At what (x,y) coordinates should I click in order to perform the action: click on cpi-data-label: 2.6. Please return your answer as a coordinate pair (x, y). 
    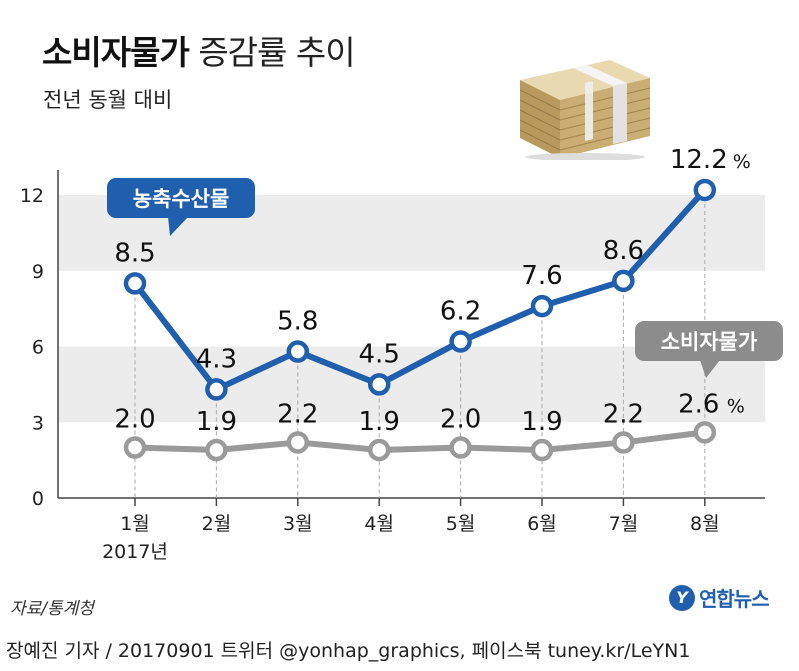
    Looking at the image, I should click on (698, 404).